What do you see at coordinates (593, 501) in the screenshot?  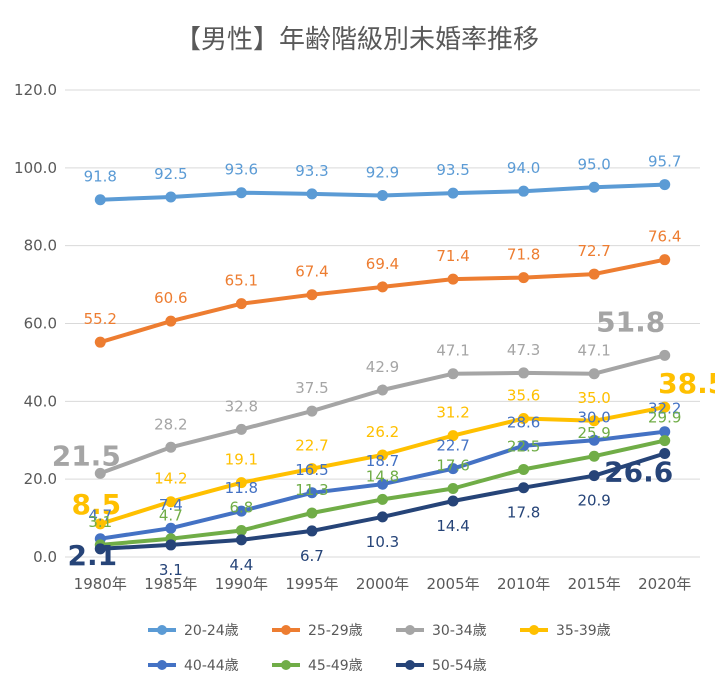 I see `data-label: 20.9` at bounding box center [593, 501].